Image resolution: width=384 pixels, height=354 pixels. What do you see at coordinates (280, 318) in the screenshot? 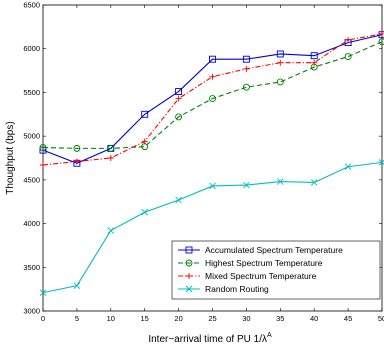
I see `x-tick-label: 35` at bounding box center [280, 318].